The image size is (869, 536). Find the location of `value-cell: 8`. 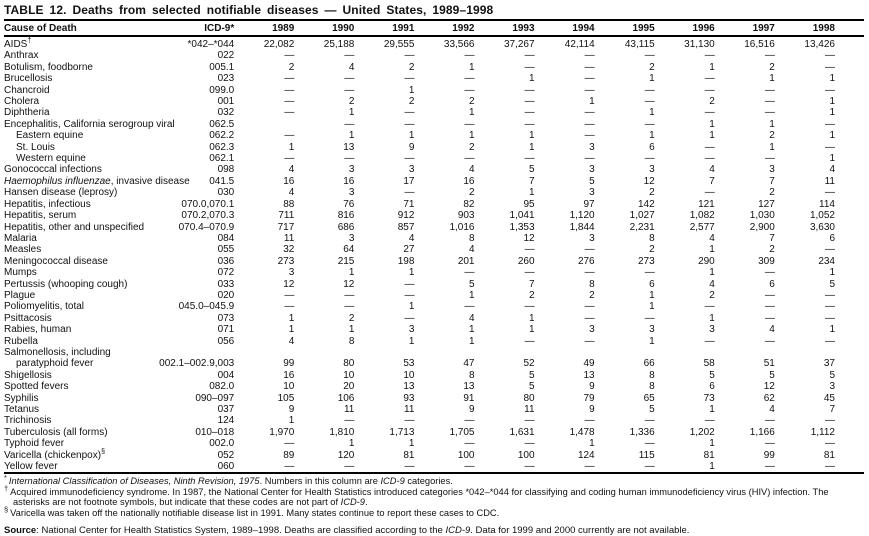

value-cell: 8 is located at coordinates (471, 238).